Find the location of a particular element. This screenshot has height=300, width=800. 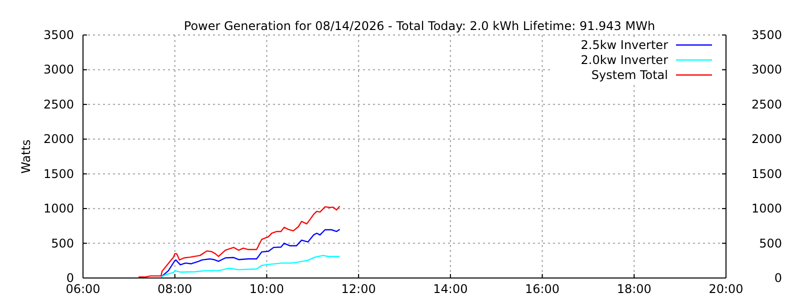

x-tick-label: 16:00 is located at coordinates (542, 289).